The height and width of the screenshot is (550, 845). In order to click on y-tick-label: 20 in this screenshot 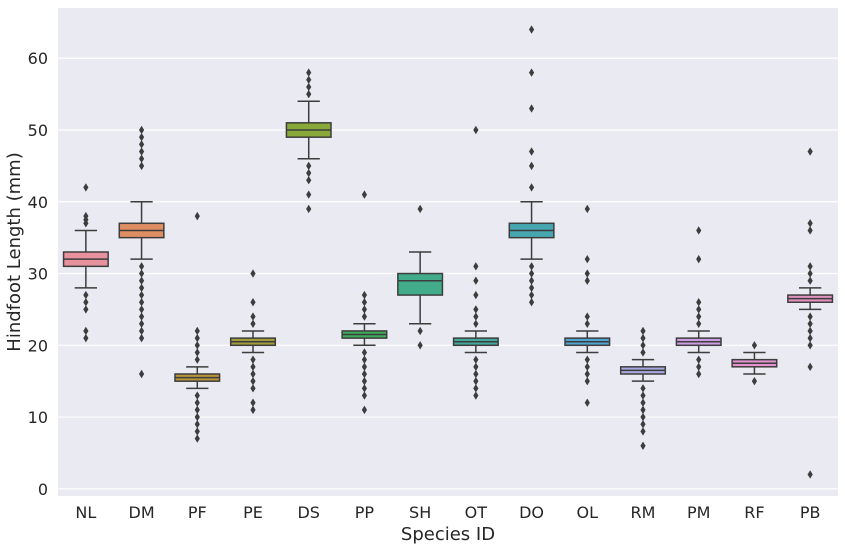, I will do `click(38, 345)`.